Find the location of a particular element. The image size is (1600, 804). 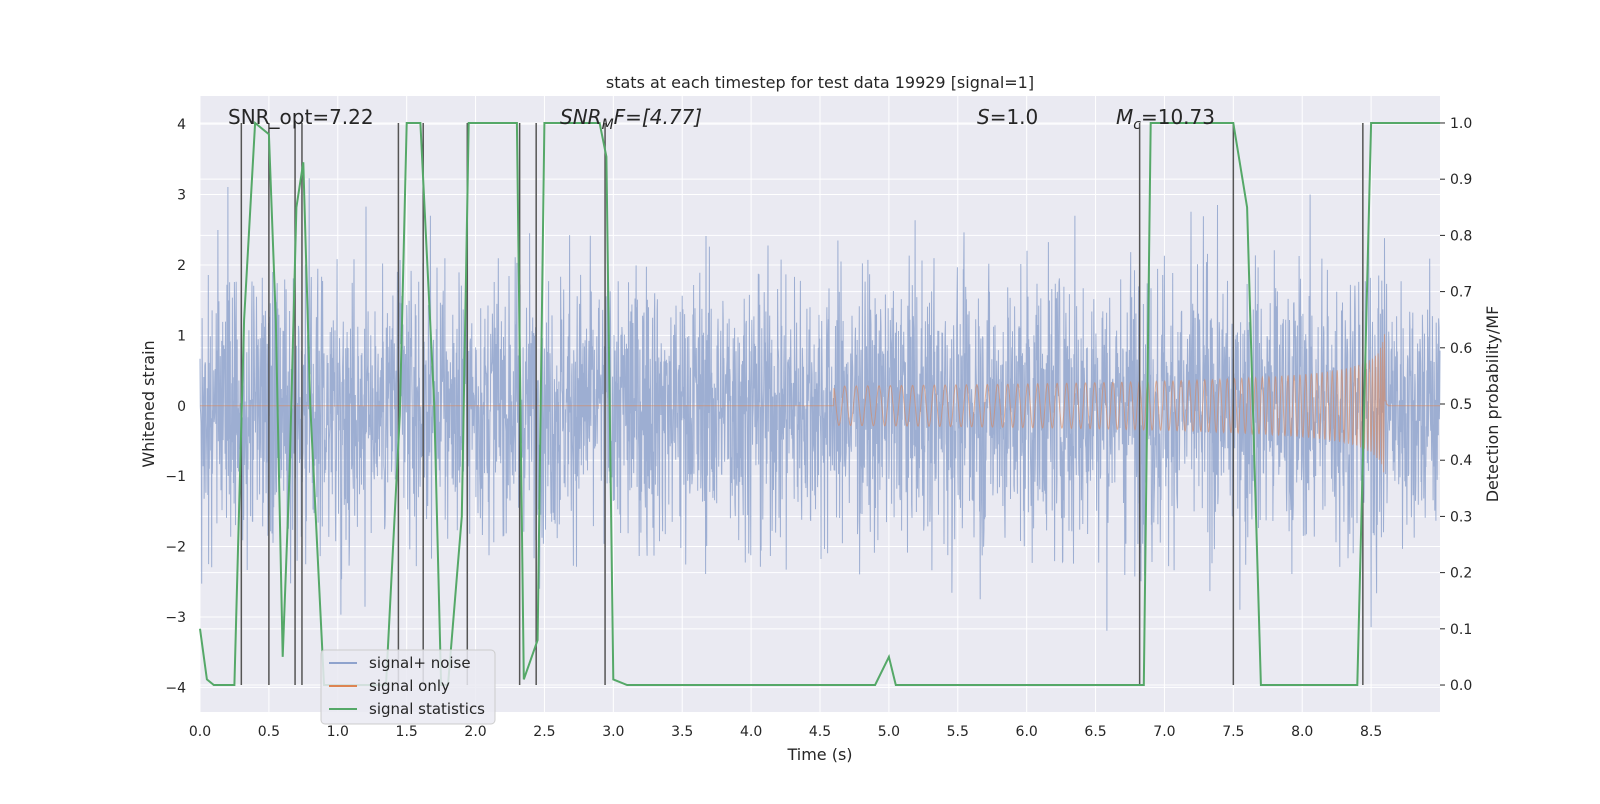

annotation-mc-sub: c is located at coordinates (1137, 125).